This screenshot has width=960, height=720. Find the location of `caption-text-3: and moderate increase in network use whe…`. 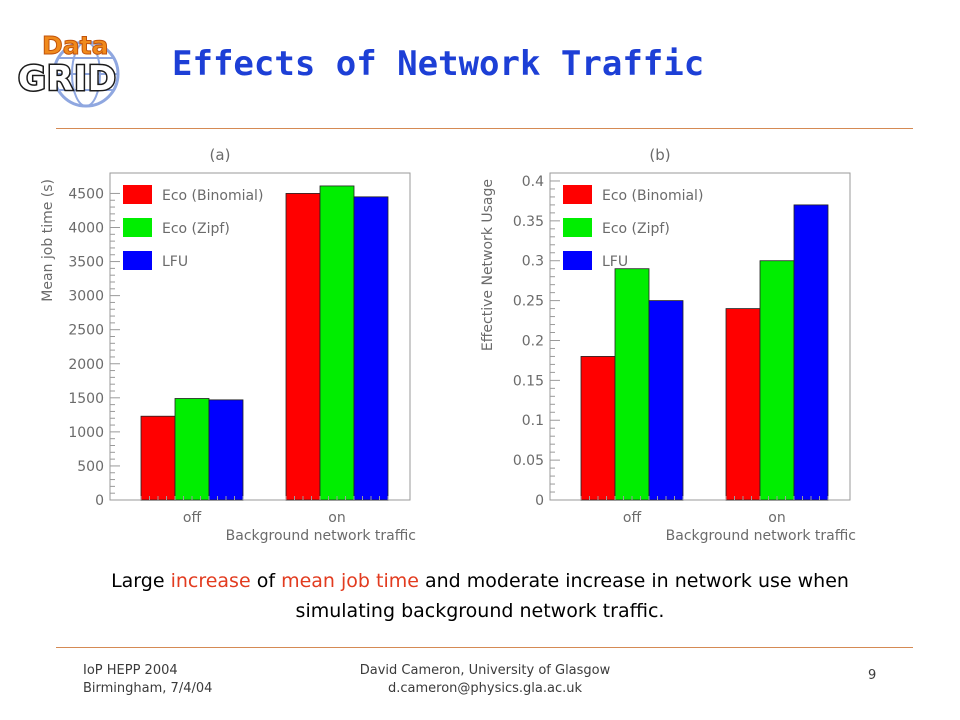

caption-text-3: and moderate increase in network use whe… is located at coordinates (572, 596).